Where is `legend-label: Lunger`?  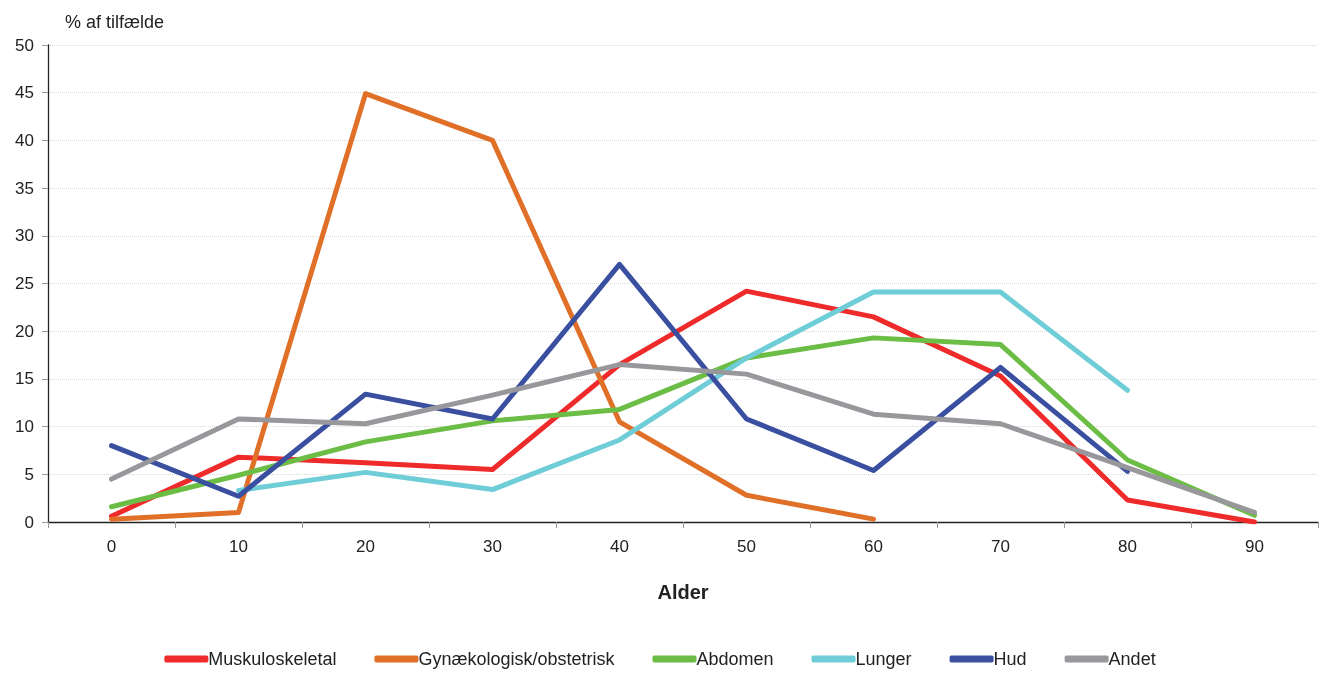
legend-label: Lunger is located at coordinates (883, 659).